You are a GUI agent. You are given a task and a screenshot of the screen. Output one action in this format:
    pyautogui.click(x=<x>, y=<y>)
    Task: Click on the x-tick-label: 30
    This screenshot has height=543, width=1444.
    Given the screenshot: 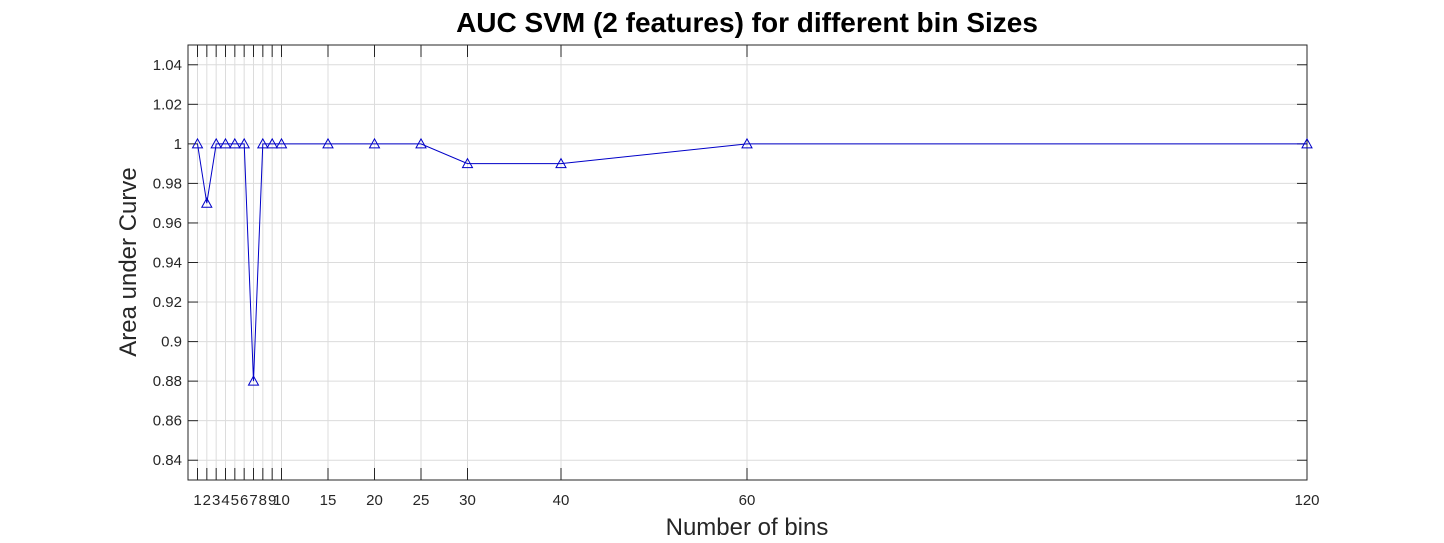 What is the action you would take?
    pyautogui.click(x=467, y=500)
    